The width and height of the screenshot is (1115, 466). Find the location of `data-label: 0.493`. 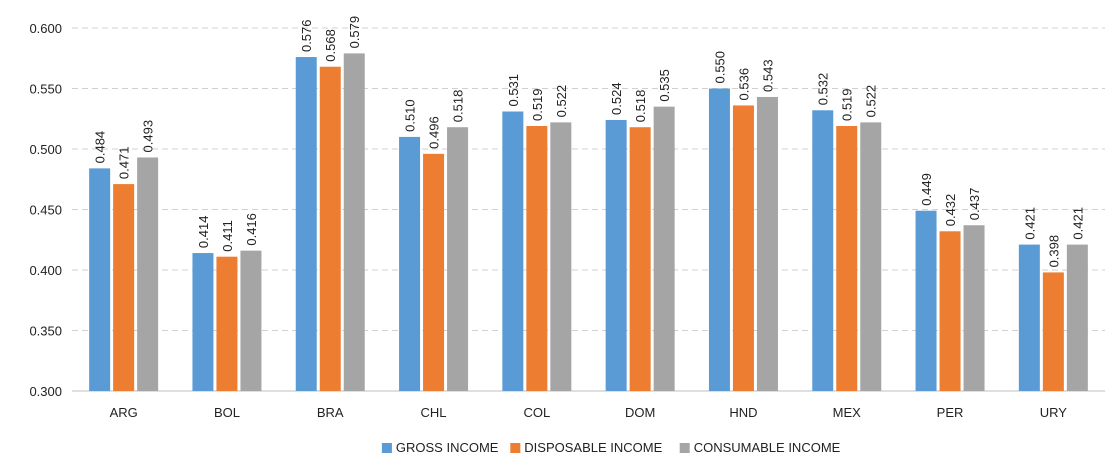

data-label: 0.493 is located at coordinates (148, 136).